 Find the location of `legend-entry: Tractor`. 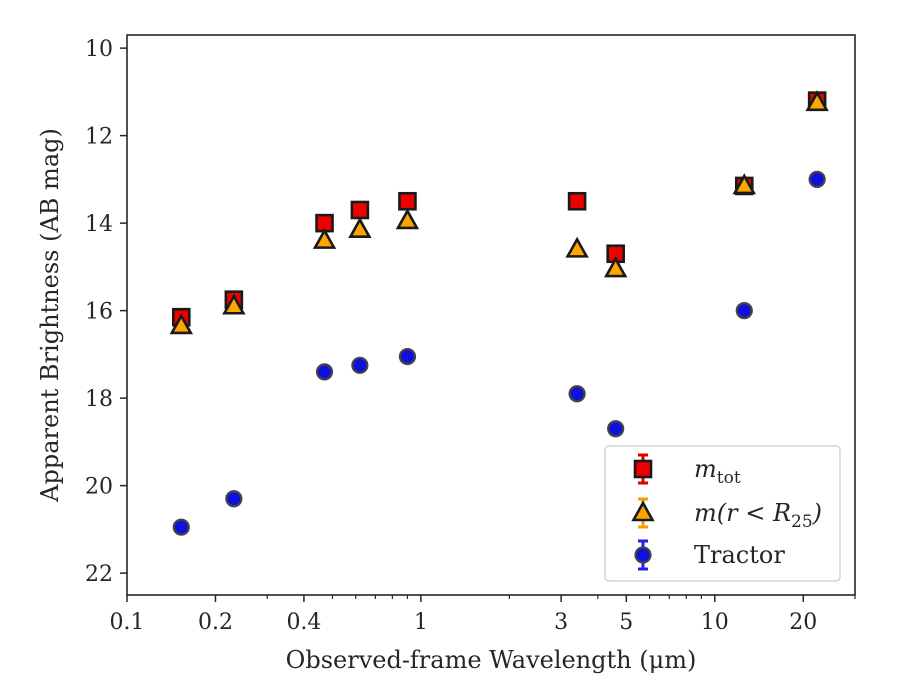

legend-entry: Tractor is located at coordinates (709, 555).